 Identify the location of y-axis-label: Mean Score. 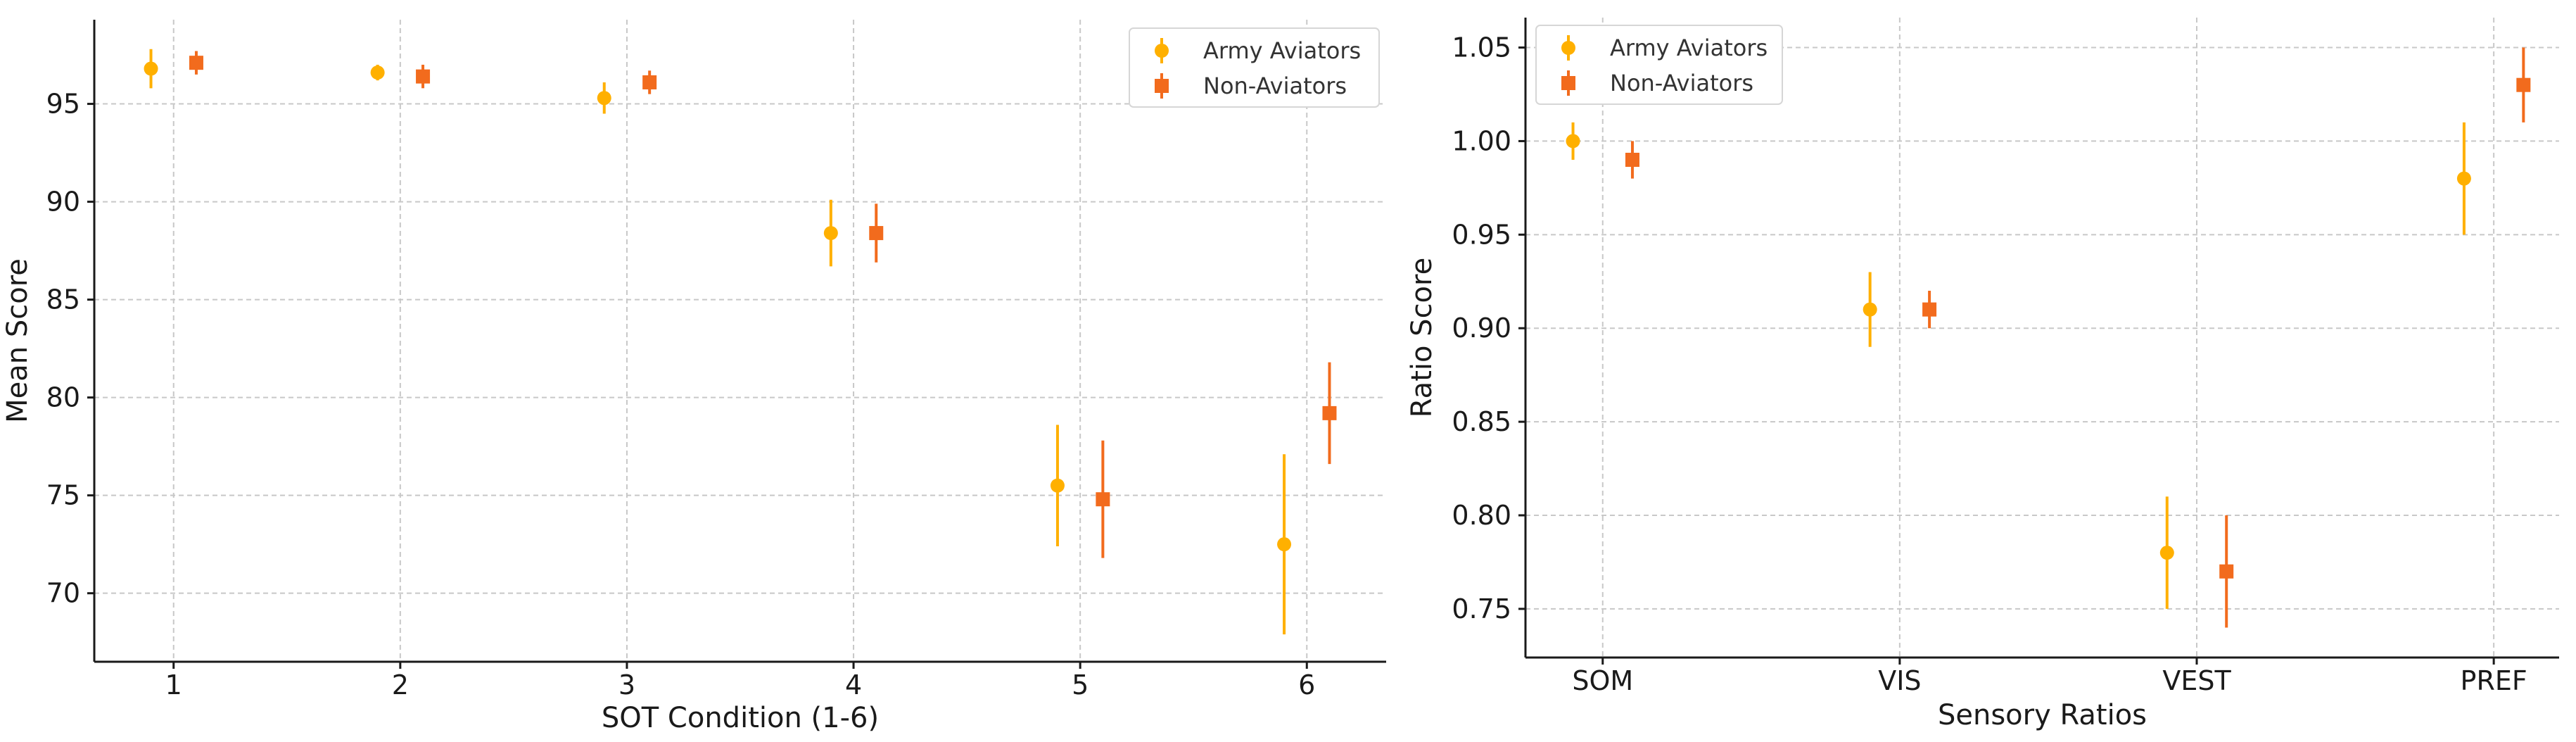
(17, 340).